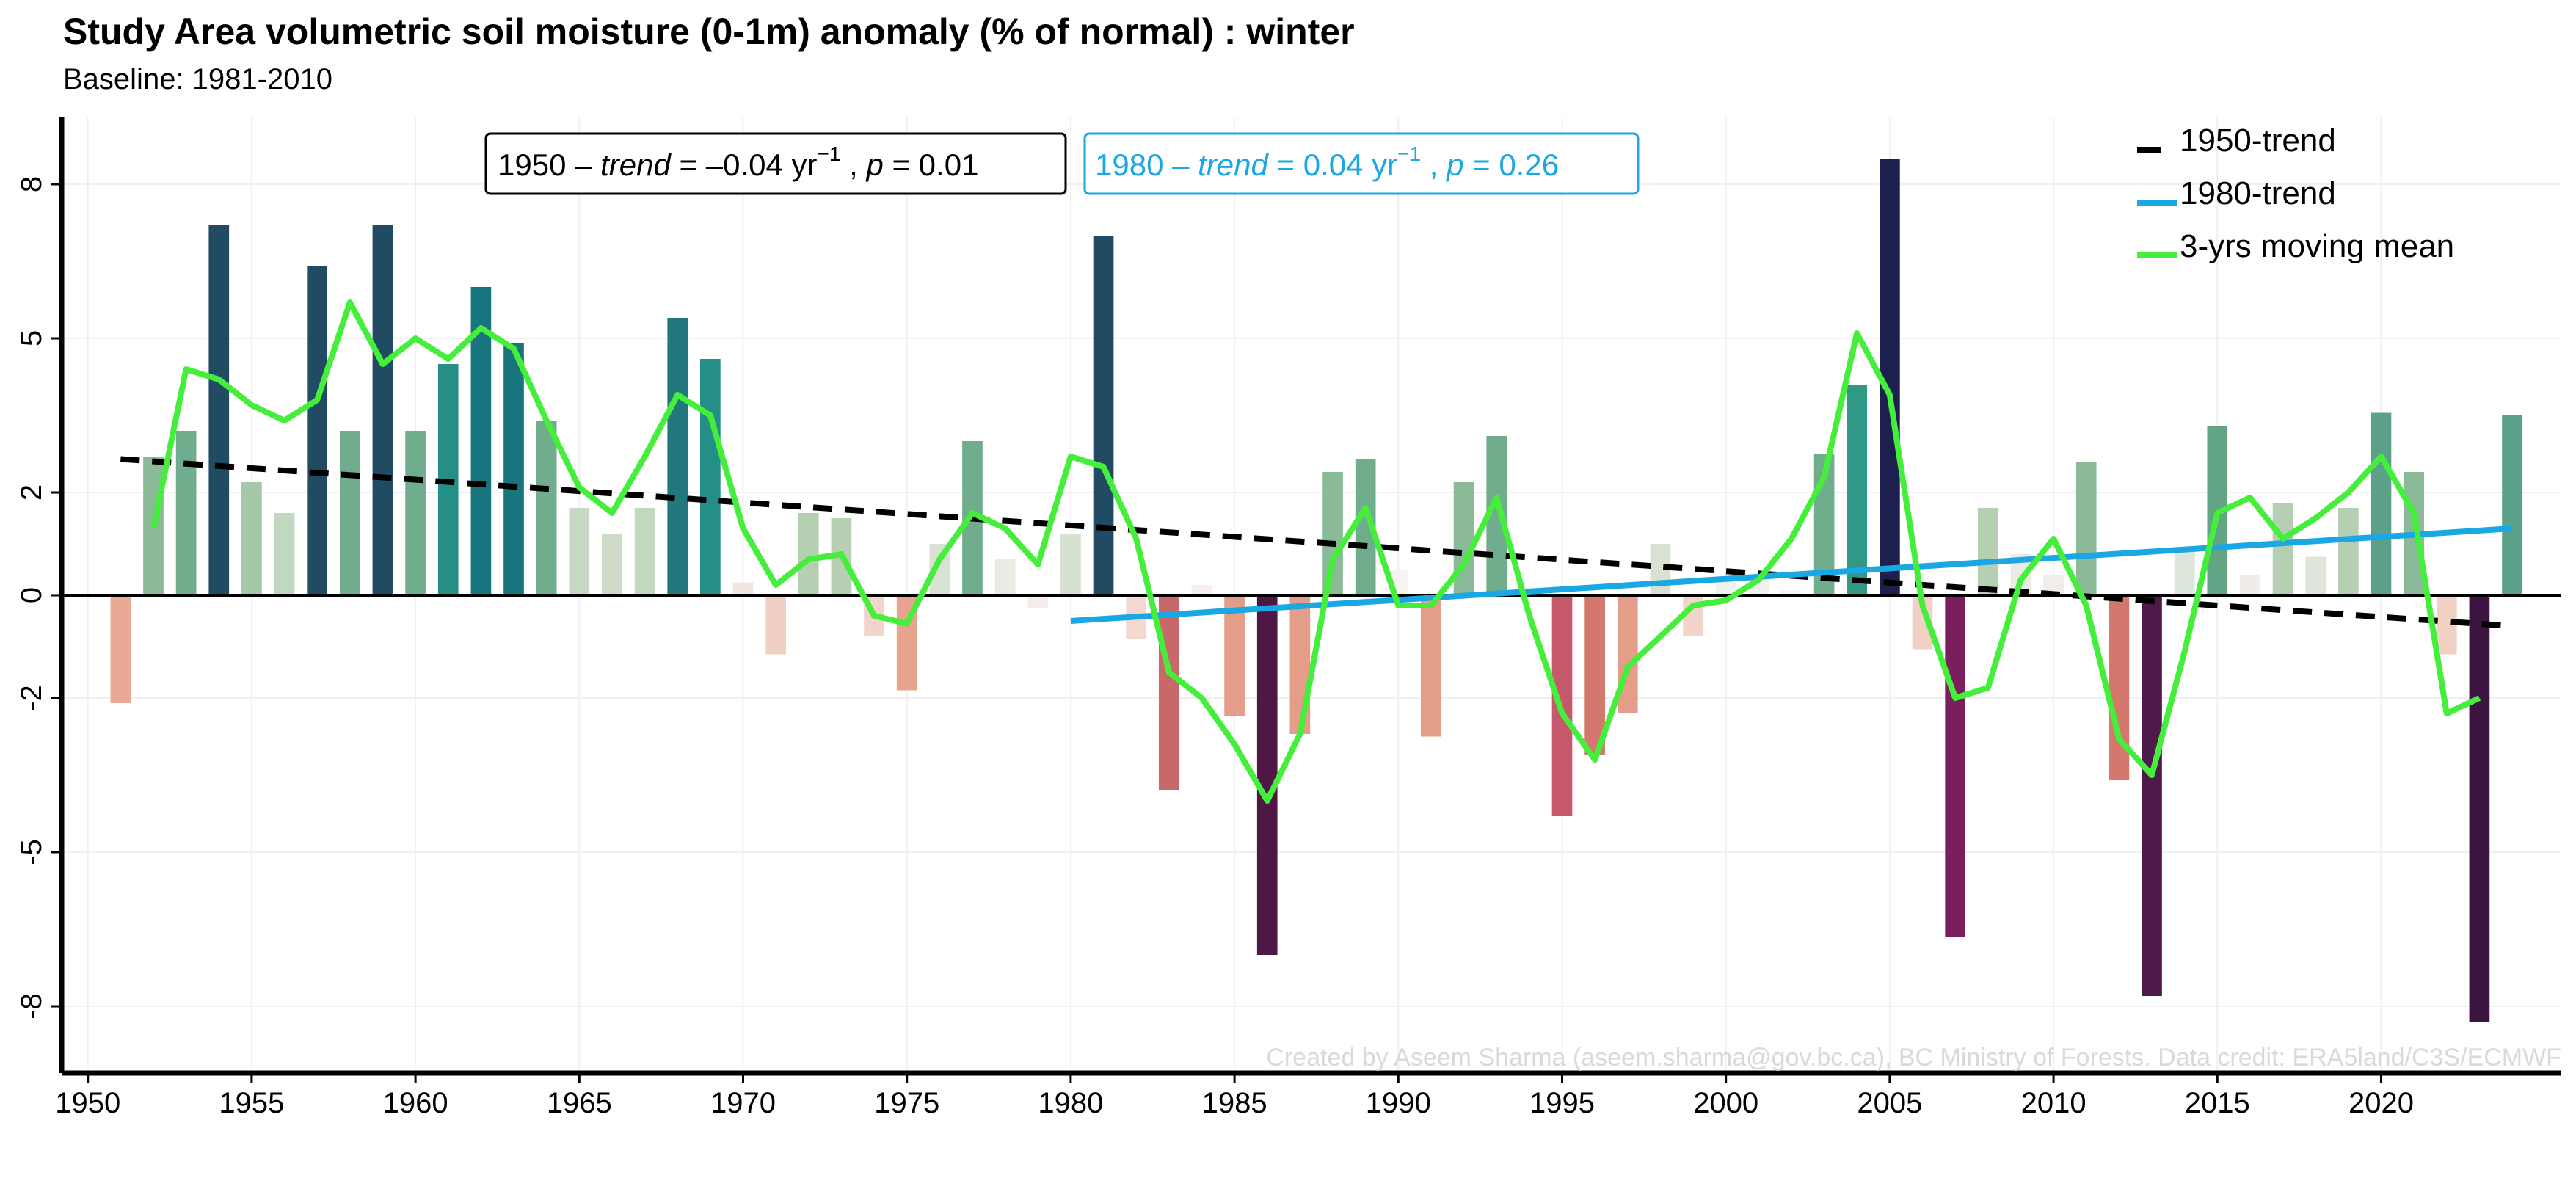 The width and height of the screenshot is (2576, 1189). I want to click on legend-label-1980-trend: 1980-trend, so click(2258, 193).